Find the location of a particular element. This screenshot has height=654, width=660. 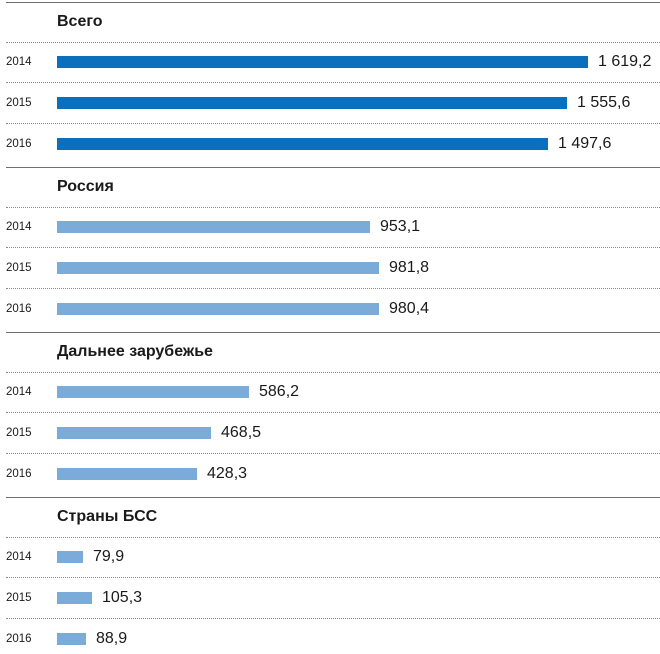

value-label: 1 619,2 is located at coordinates (625, 61).